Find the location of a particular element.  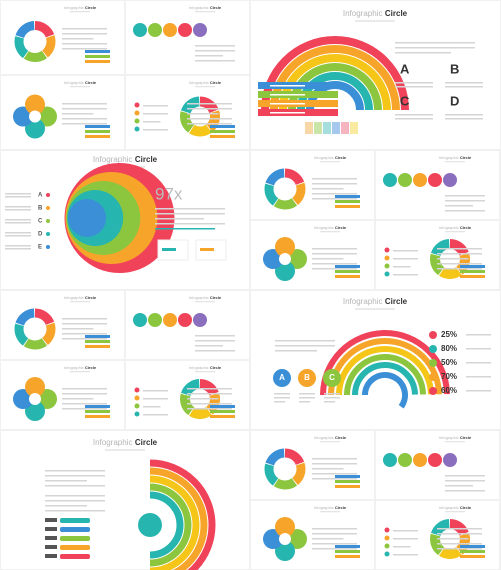

stat-num is located at coordinates (207, 249).